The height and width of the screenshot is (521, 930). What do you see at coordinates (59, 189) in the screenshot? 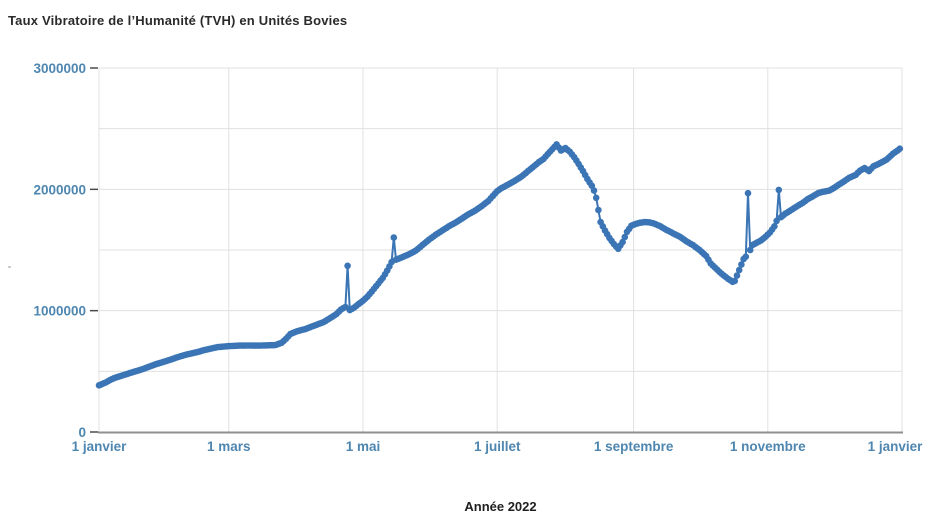
I see `y-tick-label: 2000000` at bounding box center [59, 189].